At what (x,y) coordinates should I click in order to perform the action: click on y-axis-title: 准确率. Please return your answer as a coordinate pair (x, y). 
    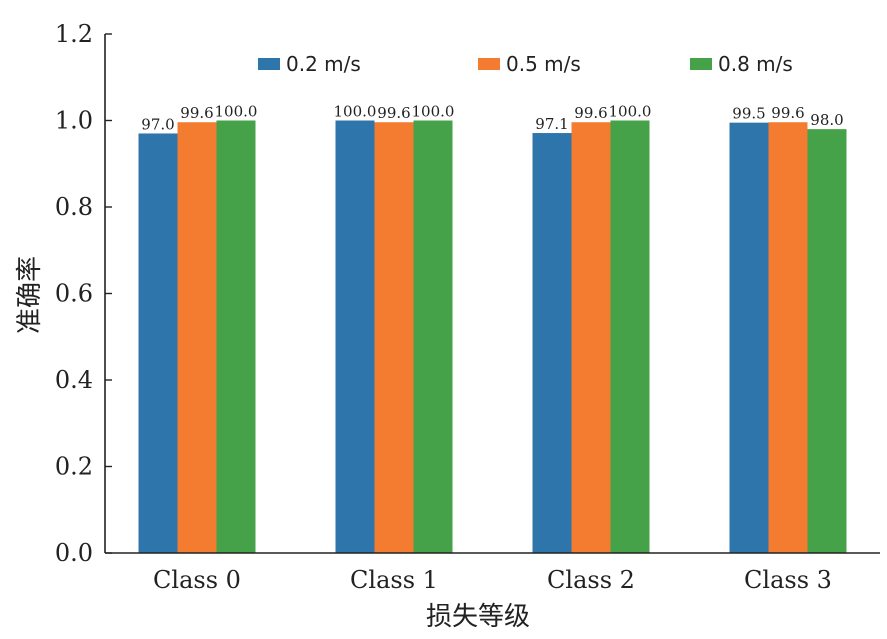
    Looking at the image, I should click on (30, 295).